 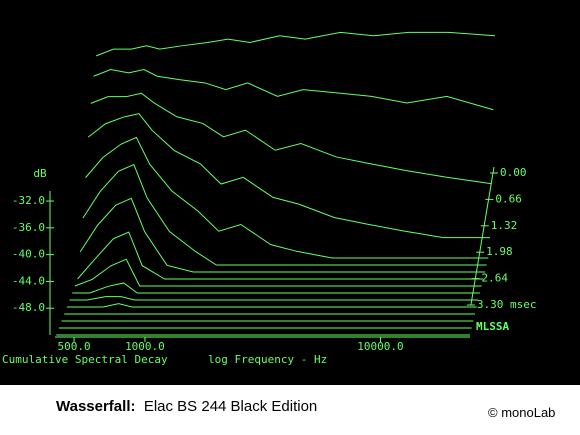 I want to click on y-tick-label: -48.0, so click(x=28, y=307).